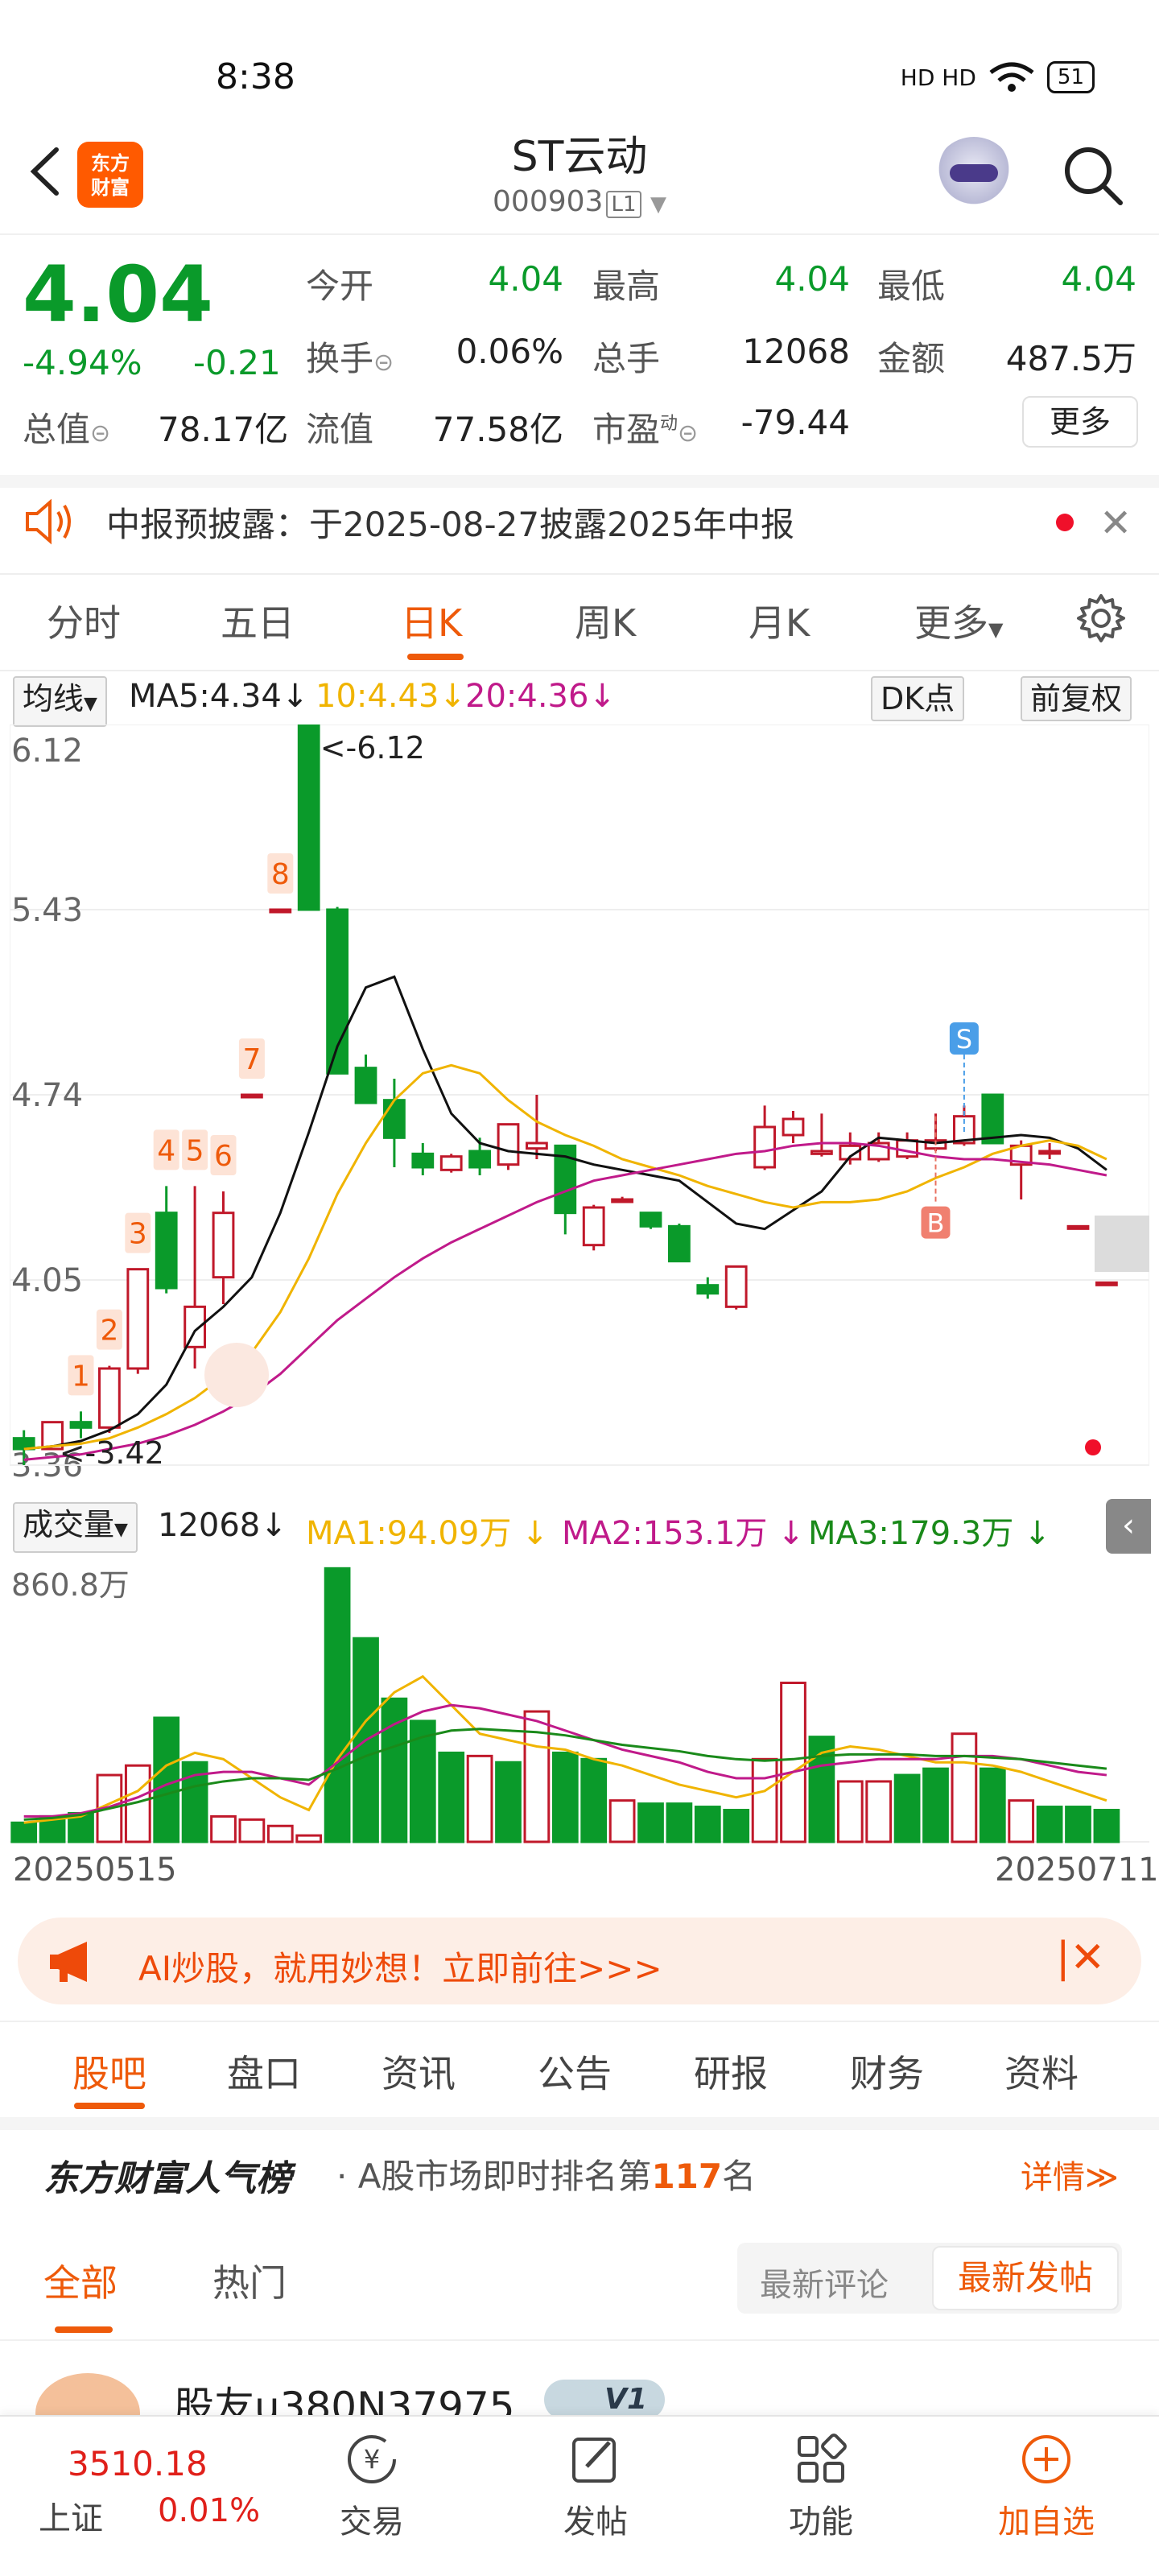  Describe the element at coordinates (812, 279) in the screenshot. I see `high-value: 4.04` at that location.